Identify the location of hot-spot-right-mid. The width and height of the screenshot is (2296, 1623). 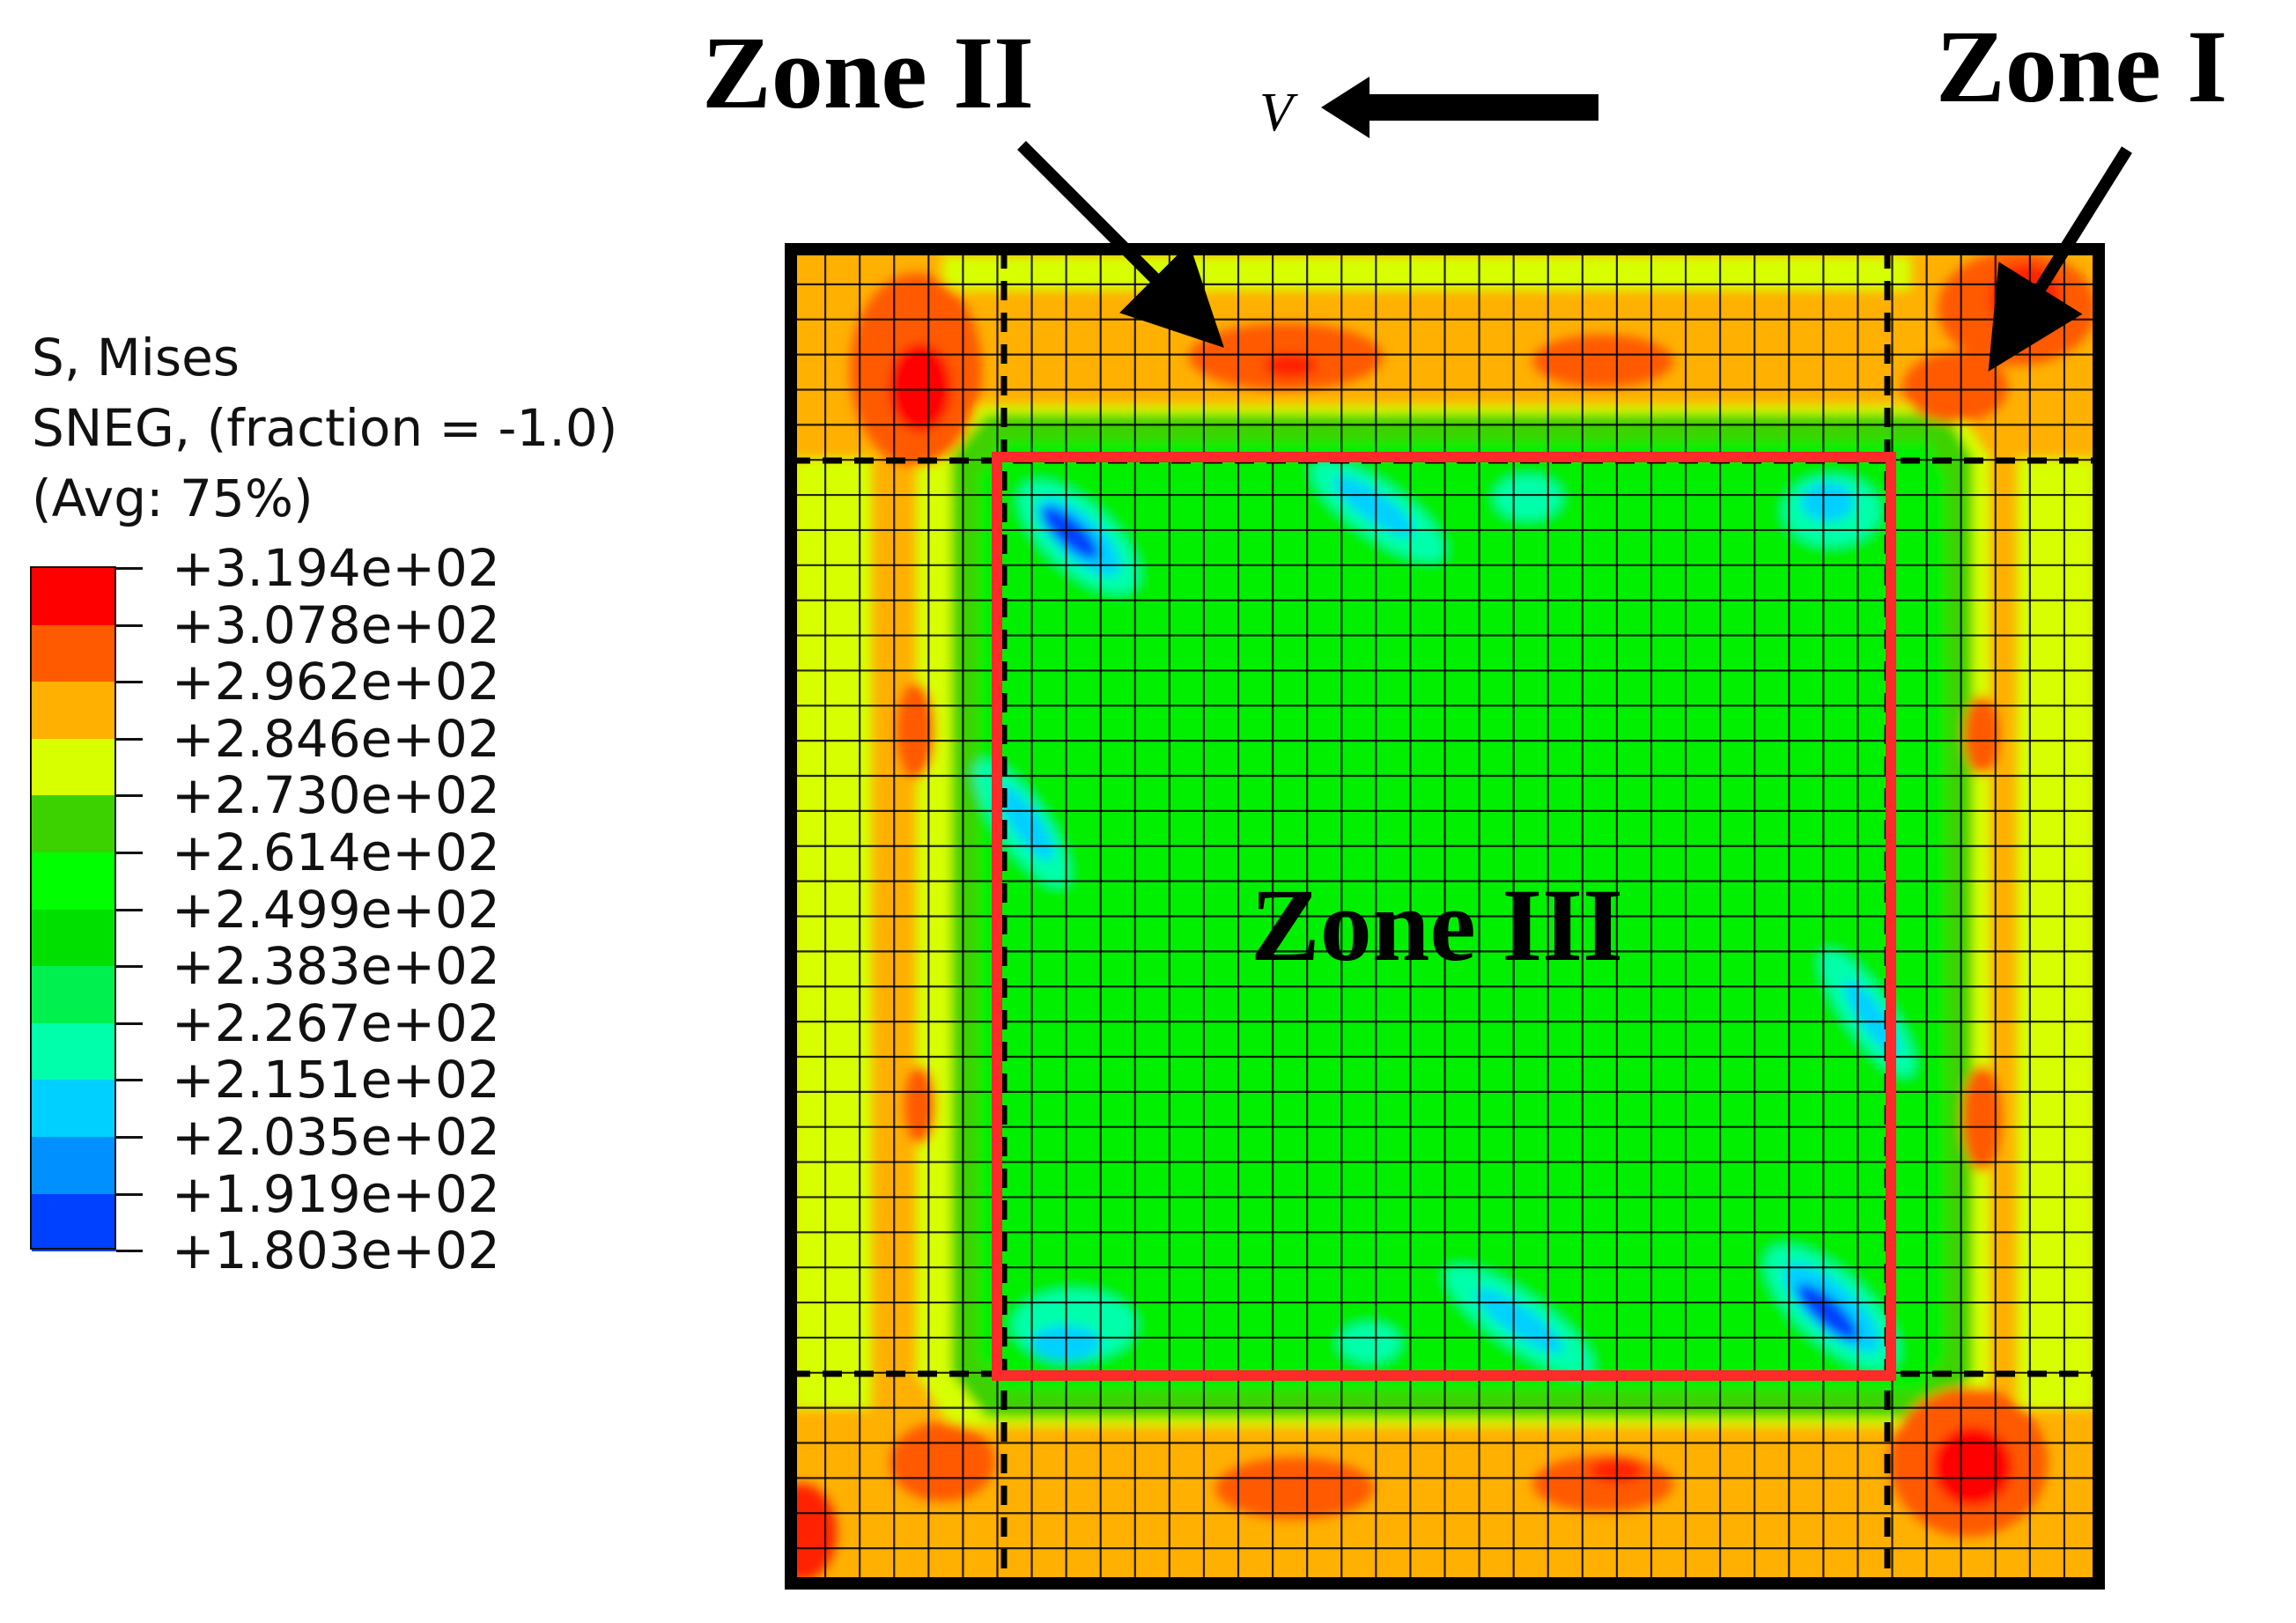
(1982, 736).